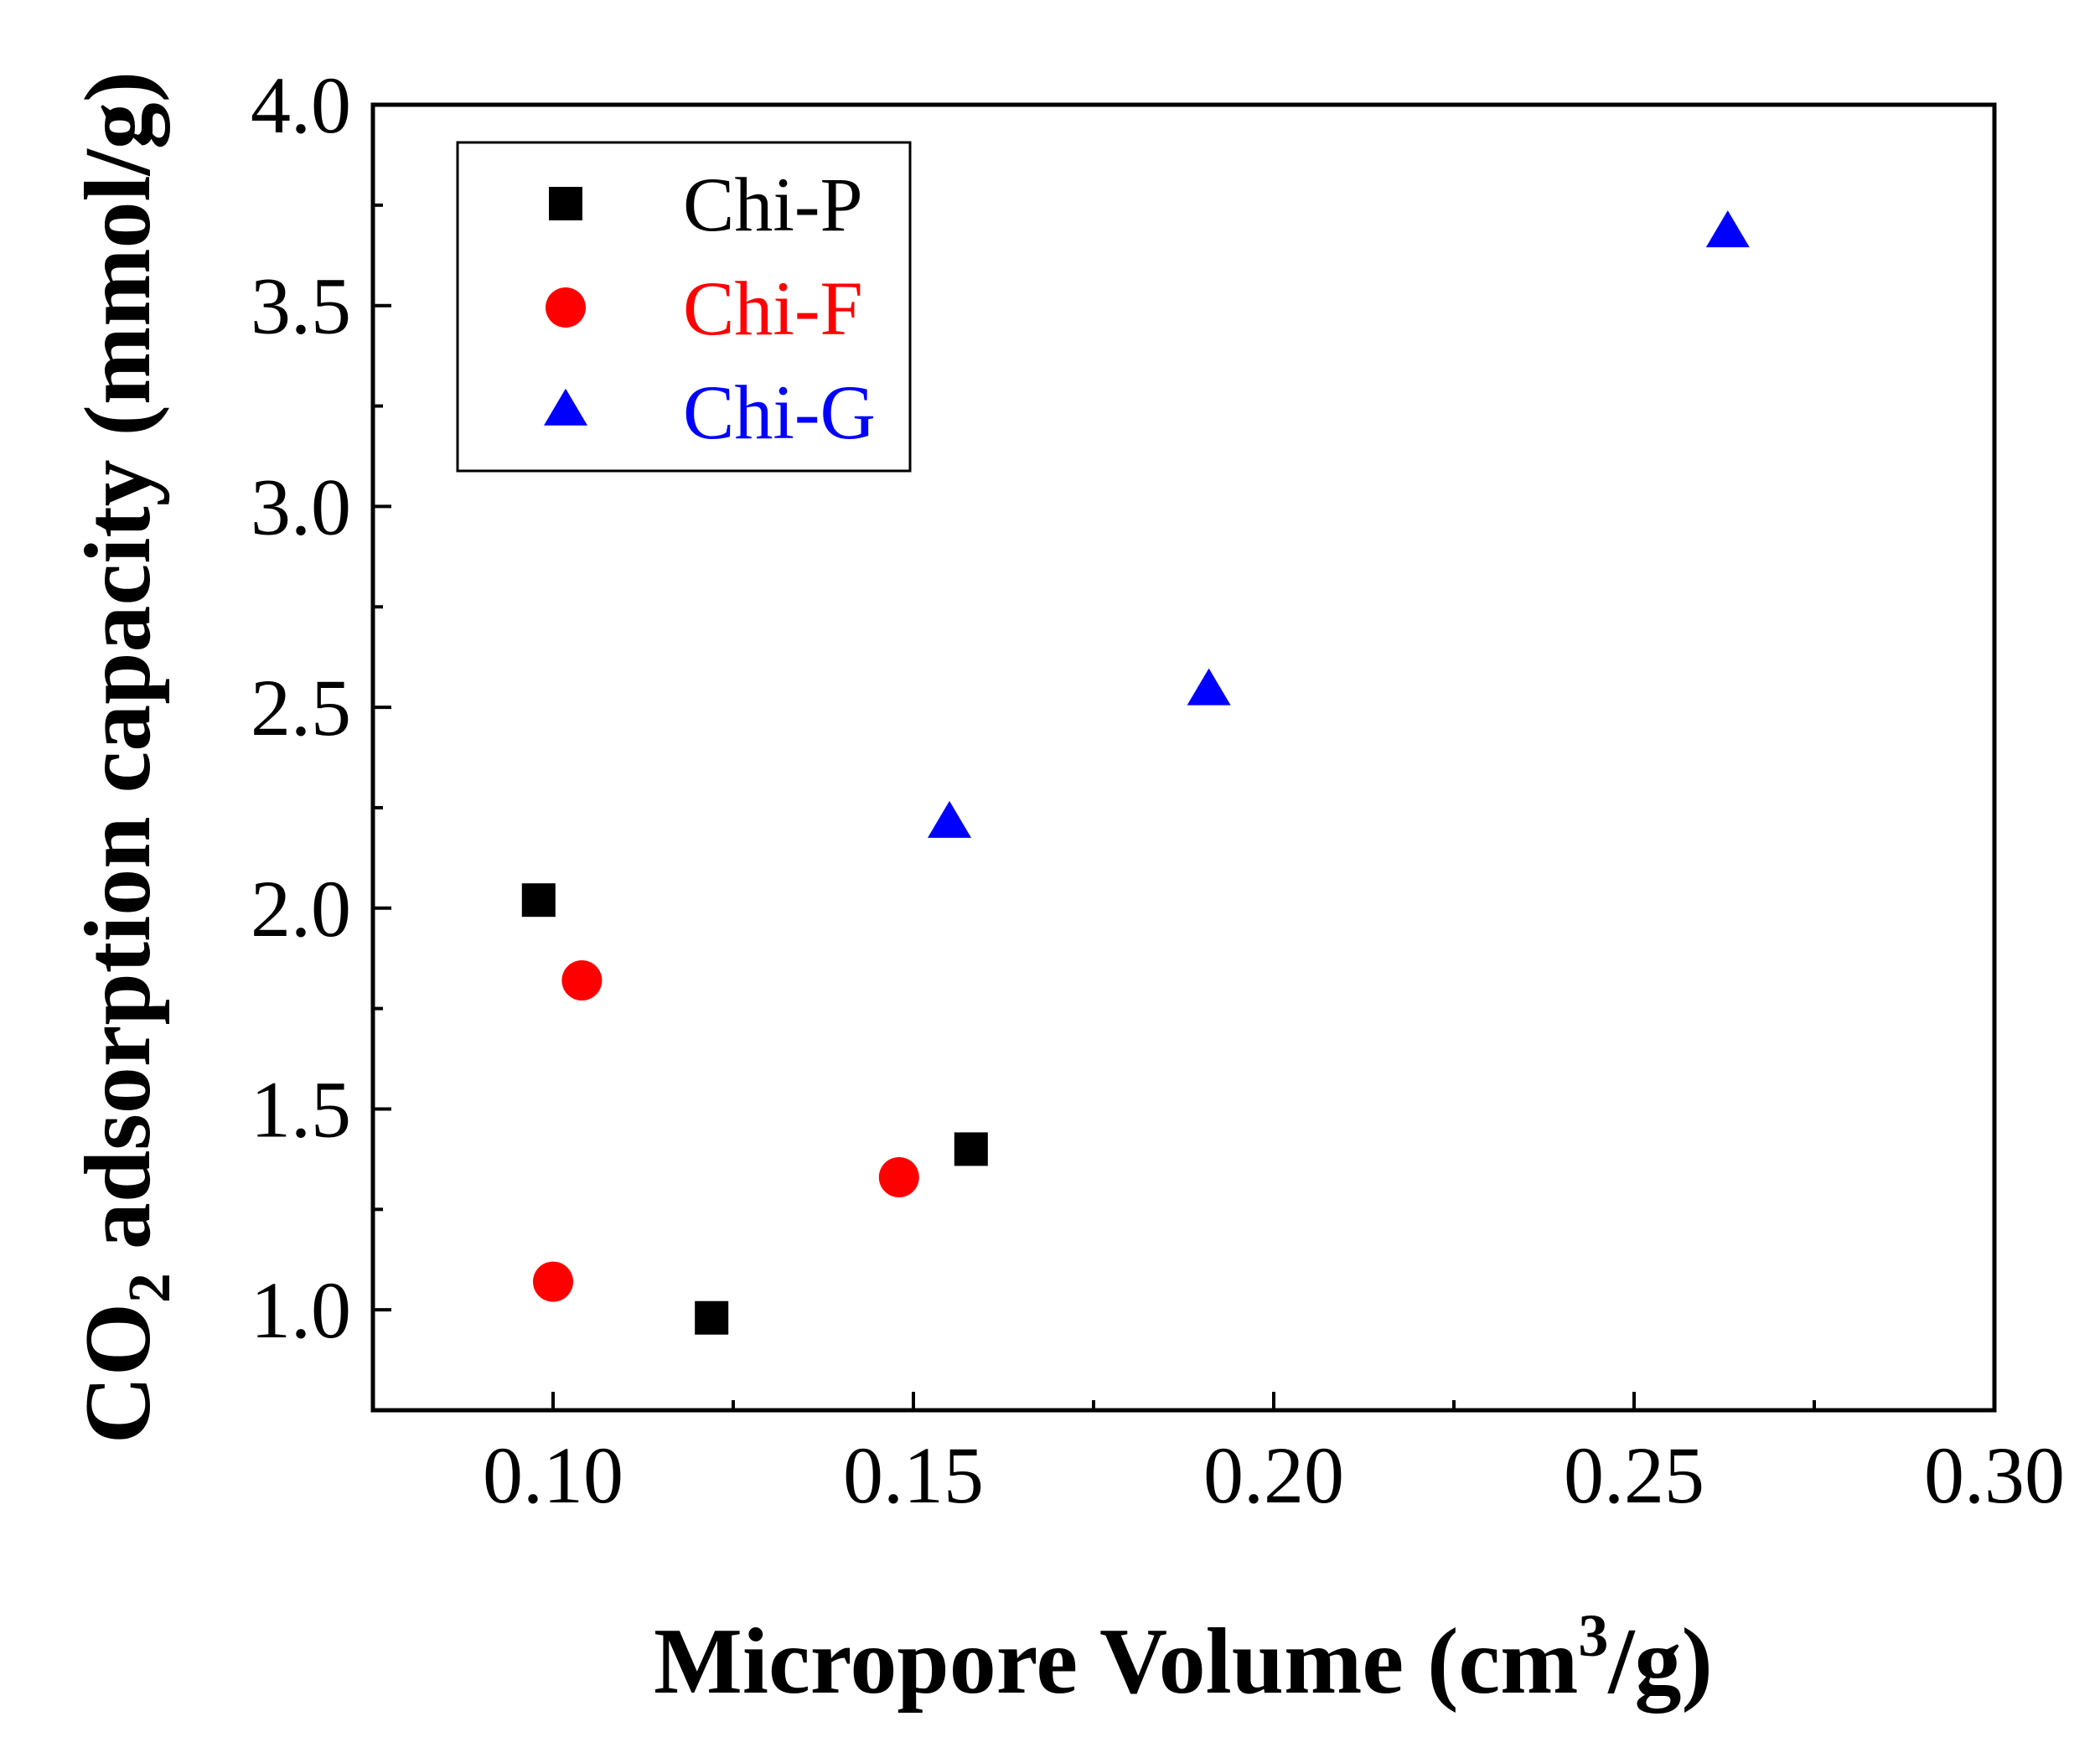  Describe the element at coordinates (1593, 1635) in the screenshot. I see `x-axis-title-superscript: 3` at that location.